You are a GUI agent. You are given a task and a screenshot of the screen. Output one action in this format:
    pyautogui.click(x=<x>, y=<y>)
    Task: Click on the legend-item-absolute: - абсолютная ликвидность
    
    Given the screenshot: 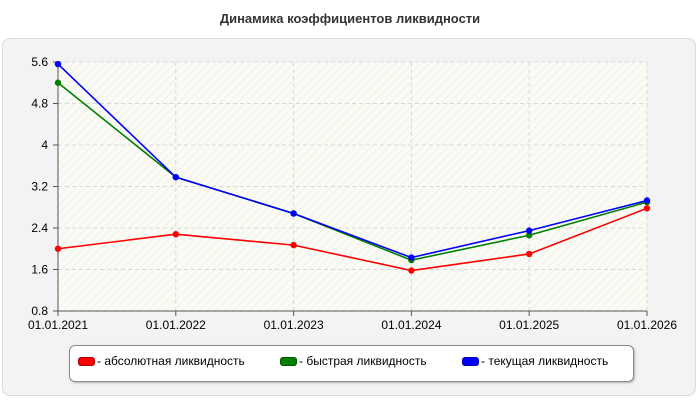 What is the action you would take?
    pyautogui.click(x=161, y=361)
    